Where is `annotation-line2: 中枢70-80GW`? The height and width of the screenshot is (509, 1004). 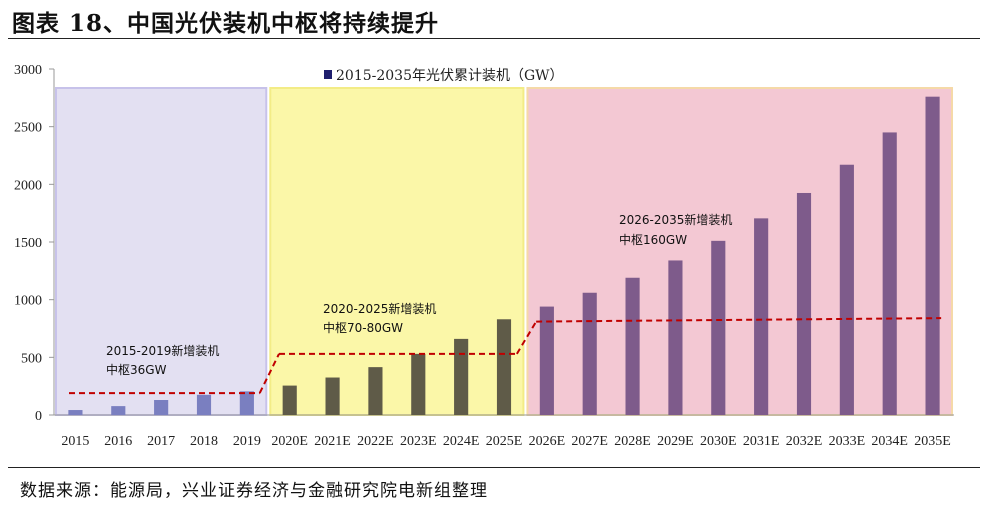 annotation-line2: 中枢70-80GW is located at coordinates (363, 327).